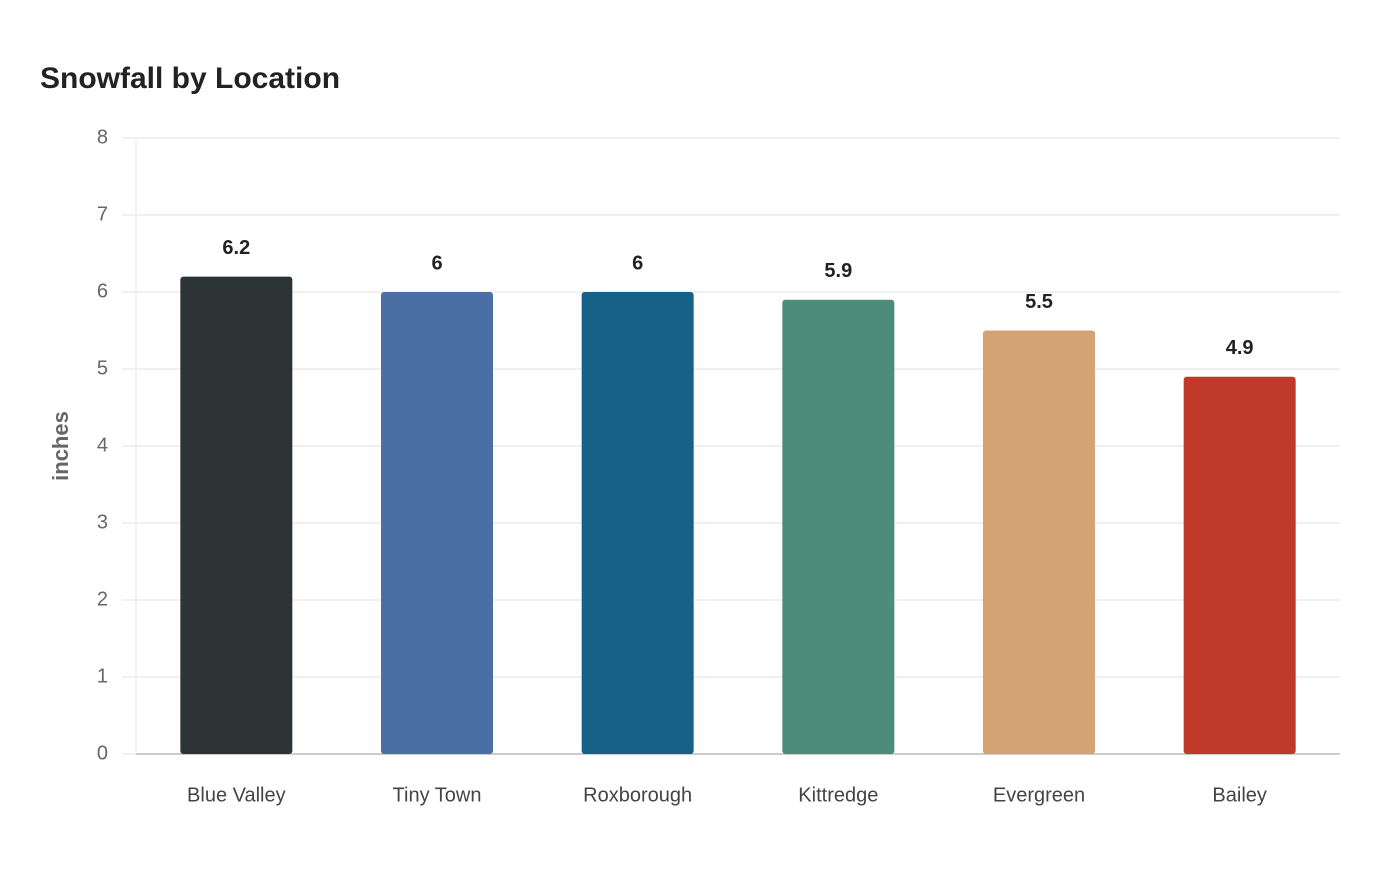 This screenshot has height=880, width=1400. What do you see at coordinates (102, 753) in the screenshot?
I see `y-tick-label: 0` at bounding box center [102, 753].